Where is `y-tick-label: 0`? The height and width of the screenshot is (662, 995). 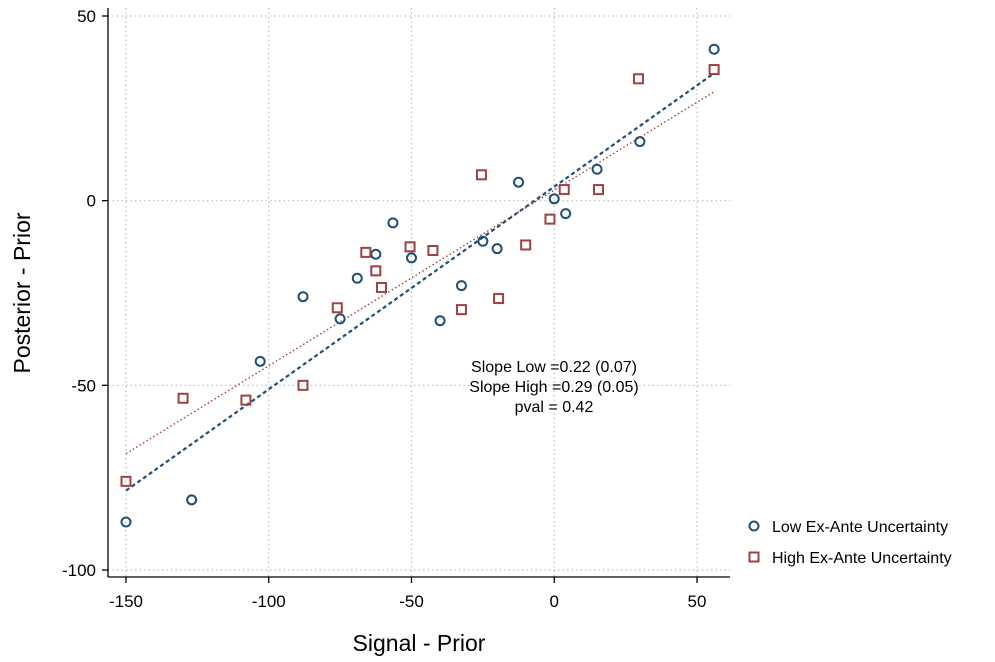 y-tick-label: 0 is located at coordinates (91, 201).